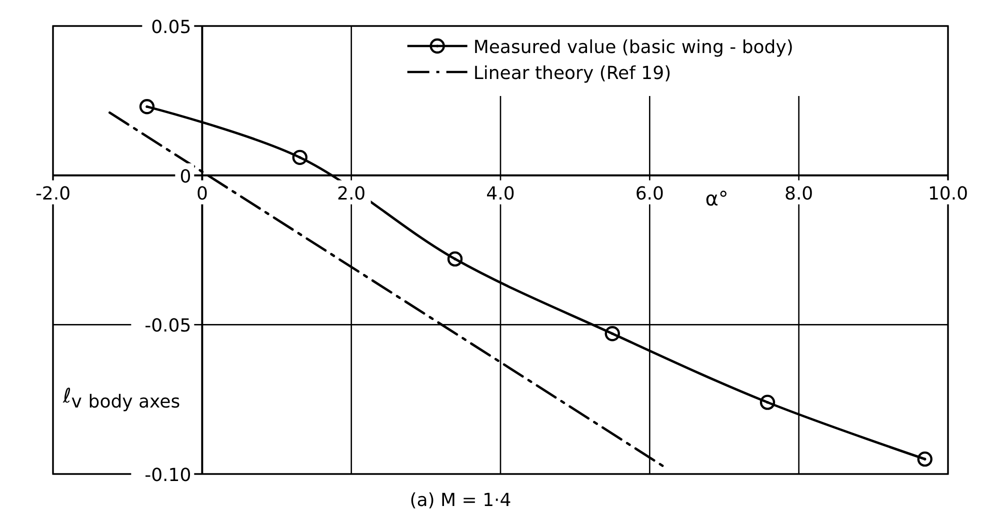  I want to click on x-tick-label: 0, so click(202, 193).